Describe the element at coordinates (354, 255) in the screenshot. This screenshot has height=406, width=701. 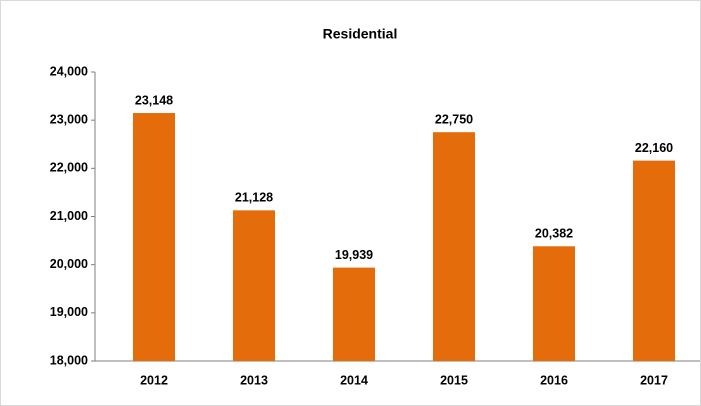
I see `data-label: 19,939` at that location.